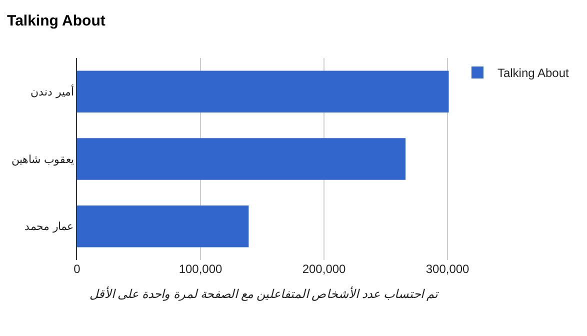 The height and width of the screenshot is (336, 587). I want to click on y-tick-label: عمار محمد, so click(49, 227).